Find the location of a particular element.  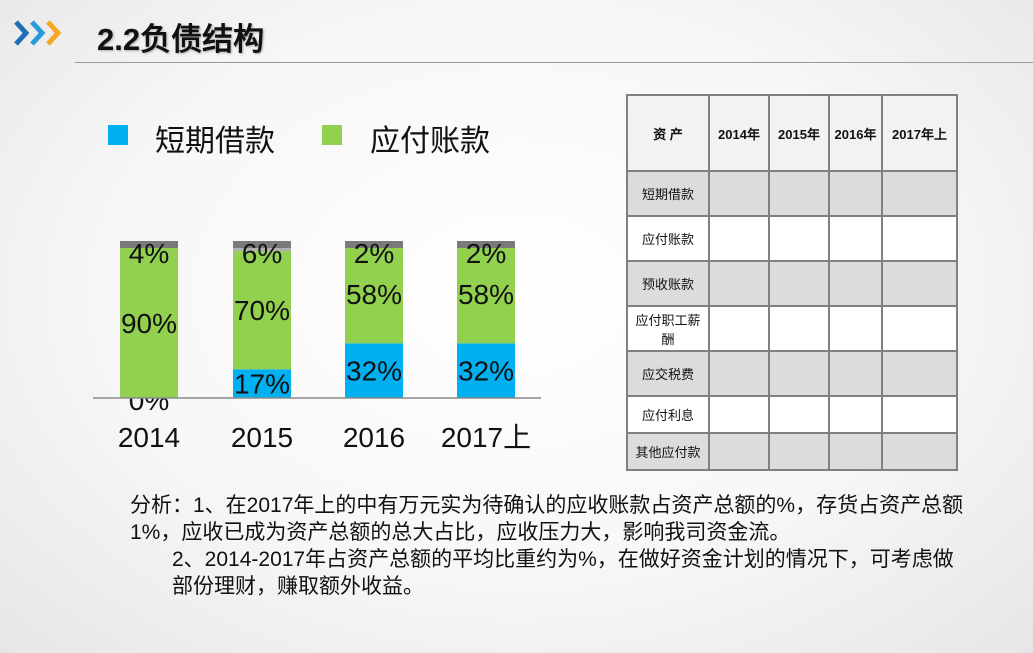

header-cell: 2016年 is located at coordinates (855, 133).